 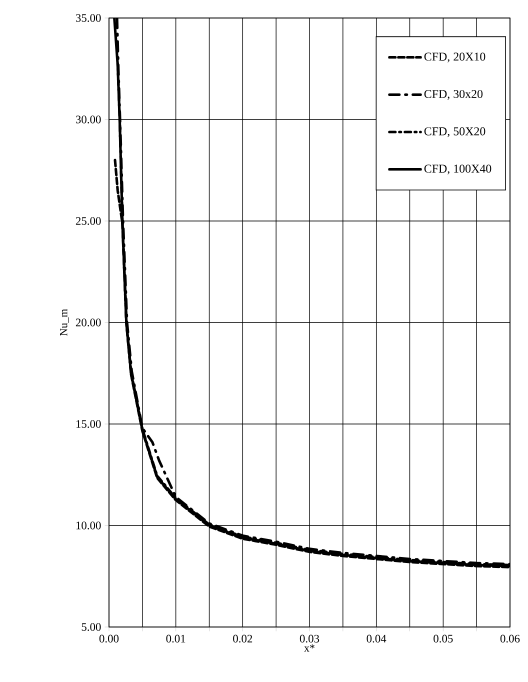 What do you see at coordinates (88, 18) in the screenshot?
I see `y-tick-label: 35.00` at bounding box center [88, 18].